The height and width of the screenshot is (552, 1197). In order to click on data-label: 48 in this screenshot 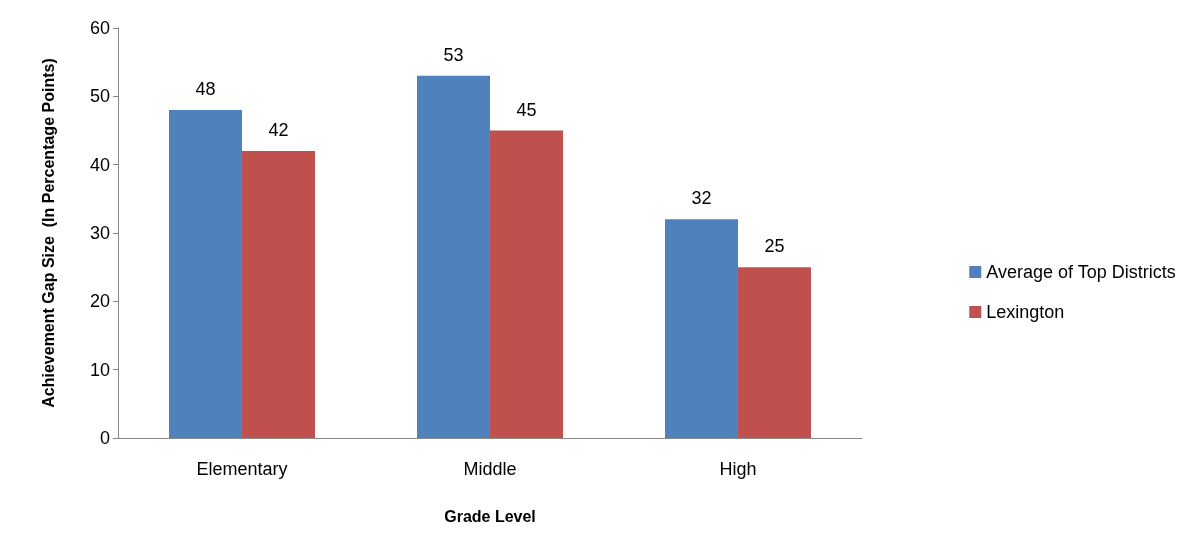, I will do `click(205, 89)`.